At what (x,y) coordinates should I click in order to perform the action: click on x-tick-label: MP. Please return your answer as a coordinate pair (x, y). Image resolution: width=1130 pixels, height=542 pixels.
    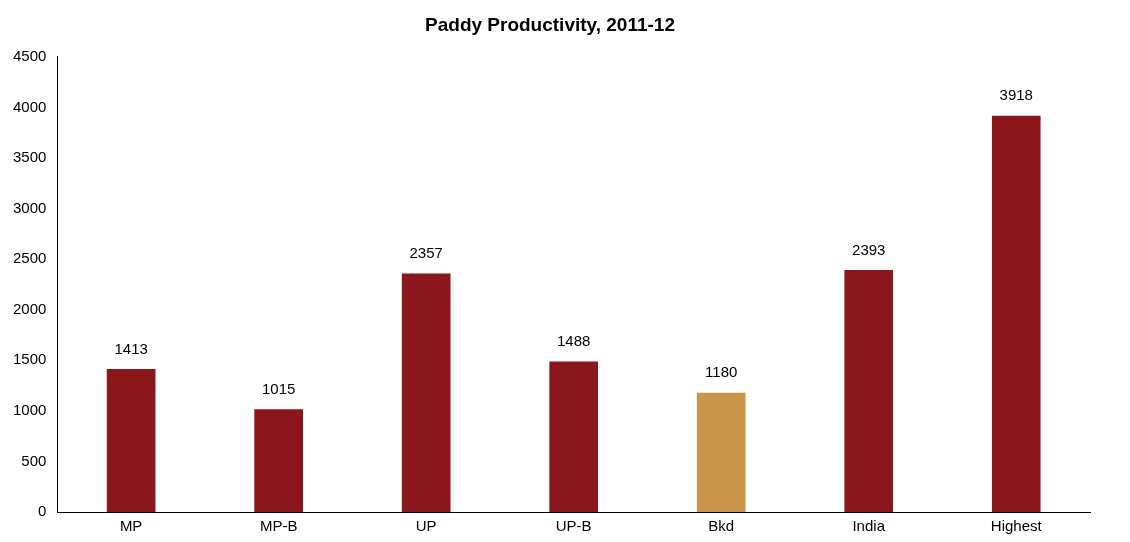
    Looking at the image, I should click on (131, 526).